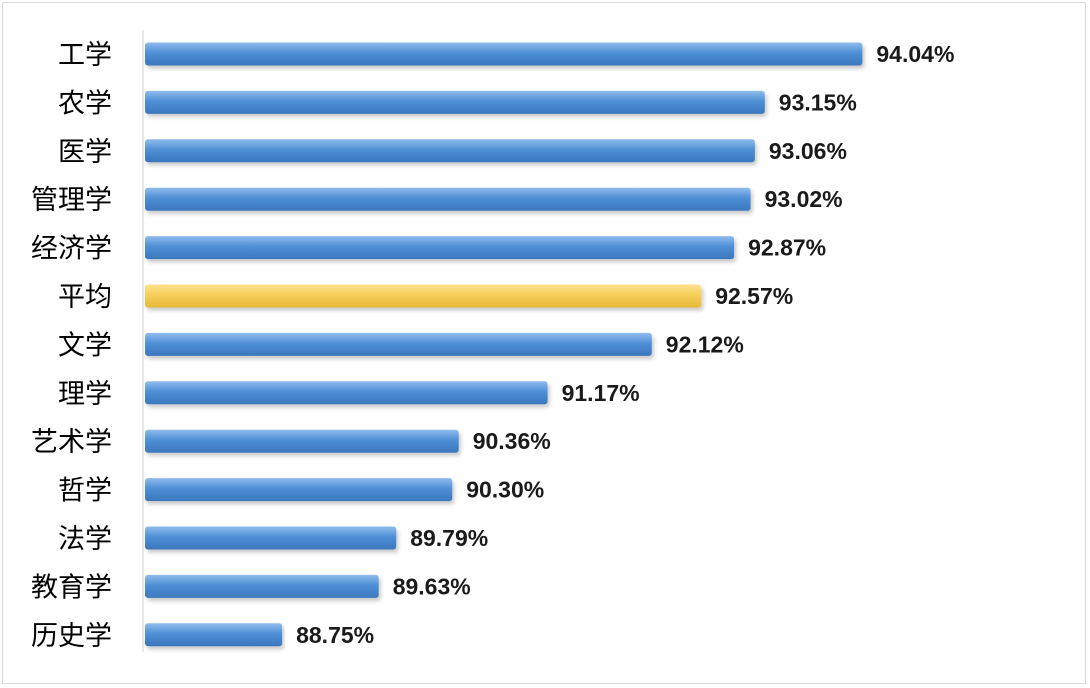 The width and height of the screenshot is (1090, 688). Describe the element at coordinates (818, 102) in the screenshot. I see `value-label: 93.15%` at that location.